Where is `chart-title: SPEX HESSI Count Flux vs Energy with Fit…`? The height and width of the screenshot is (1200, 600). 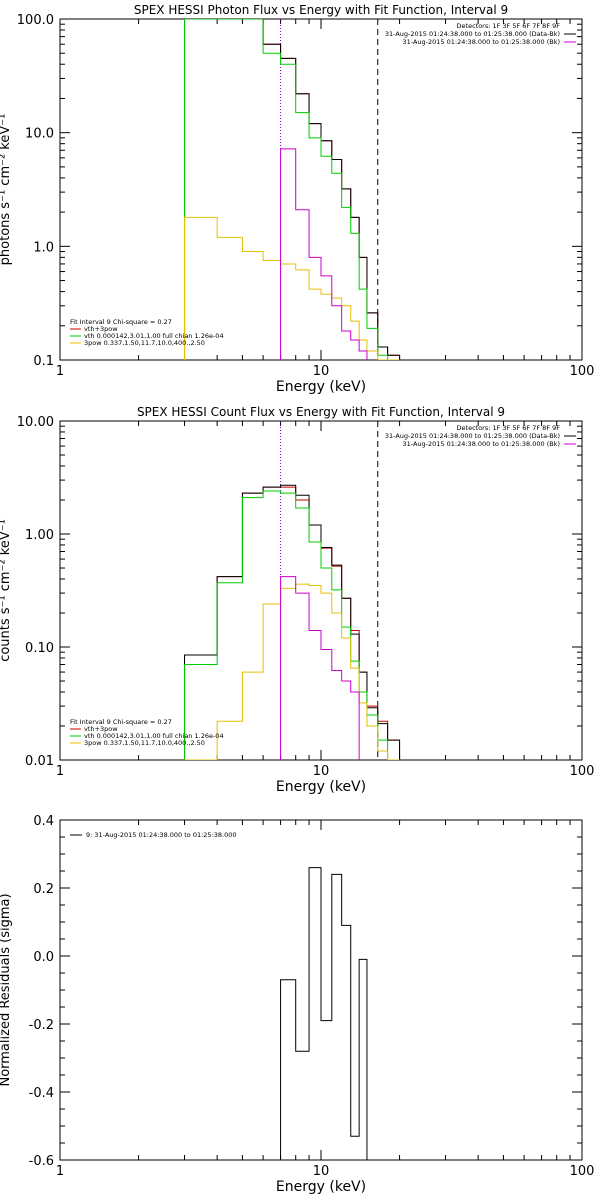 chart-title: SPEX HESSI Count Flux vs Energy with Fit… is located at coordinates (321, 412).